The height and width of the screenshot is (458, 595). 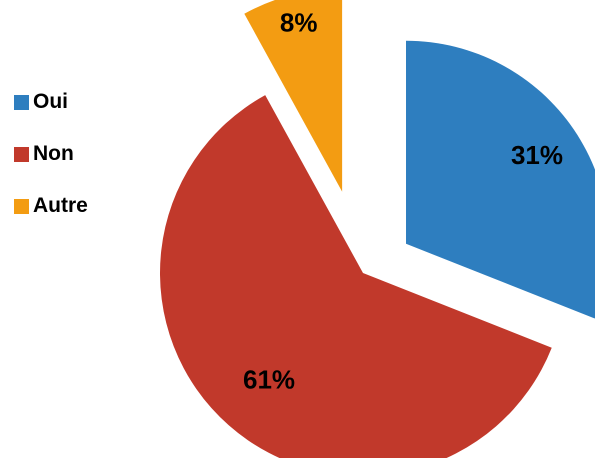 I want to click on legend-item-autre: Autre, so click(x=51, y=206).